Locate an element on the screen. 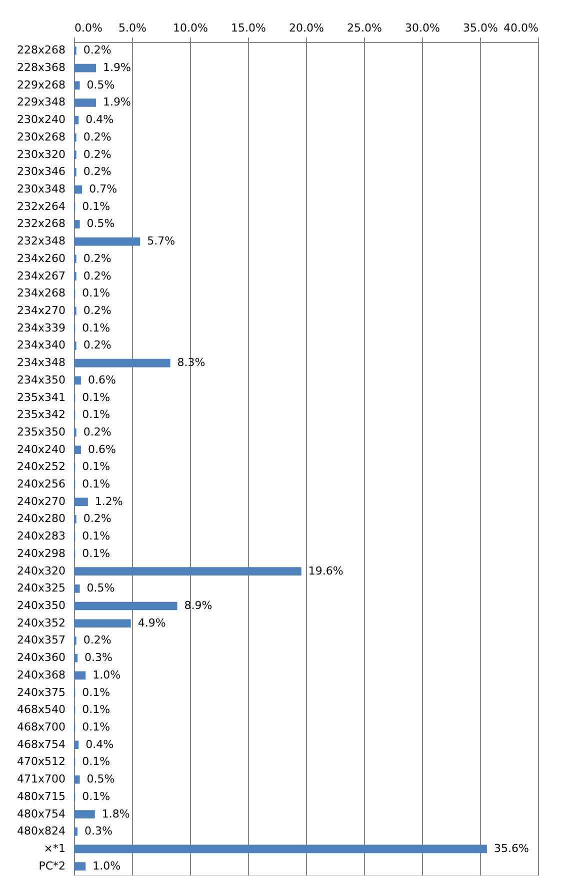 The image size is (570, 894). y-tick-label: 480x824 is located at coordinates (41, 831).